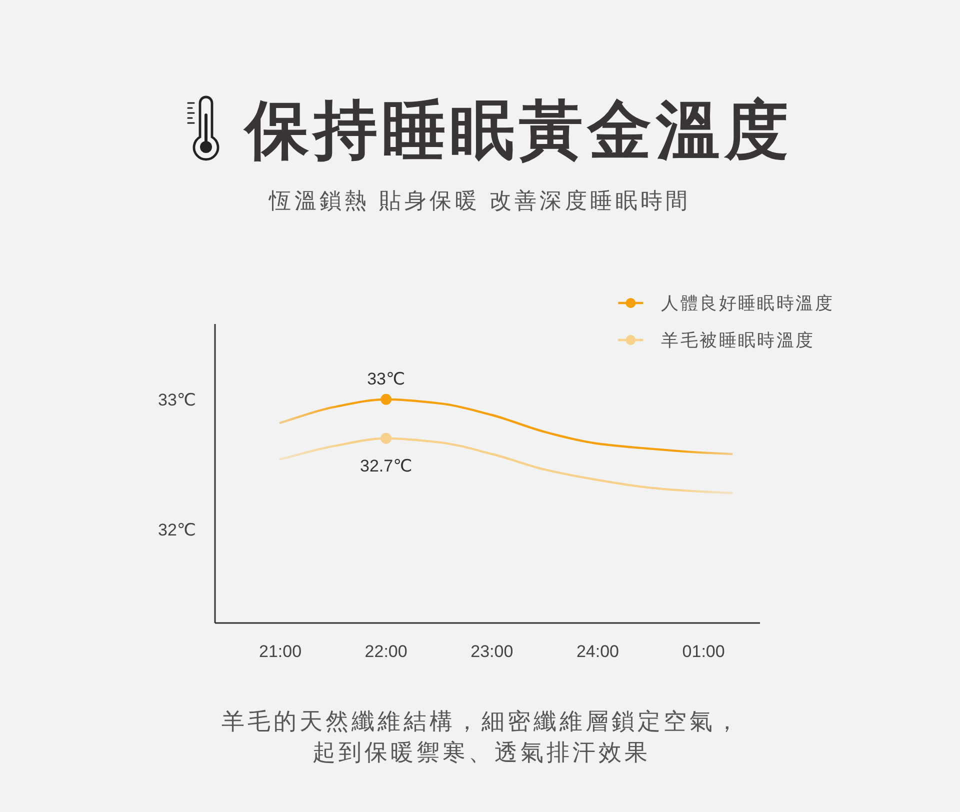 This screenshot has height=812, width=960. What do you see at coordinates (738, 340) in the screenshot?
I see `legend-label: 羊毛被睡眠時溫度` at bounding box center [738, 340].